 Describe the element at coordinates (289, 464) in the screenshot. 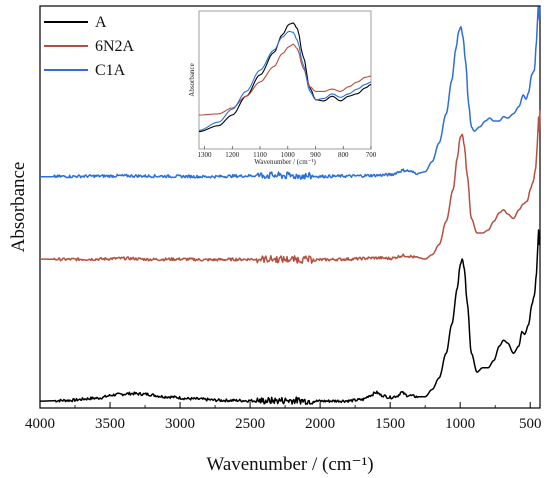

I see `x-axis-title: Wavenumber / (cm⁻¹)` at that location.